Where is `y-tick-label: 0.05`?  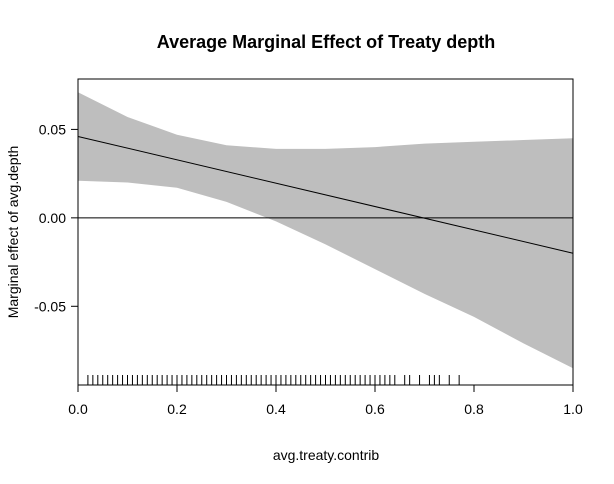
y-tick-label: 0.05 is located at coordinates (52, 129).